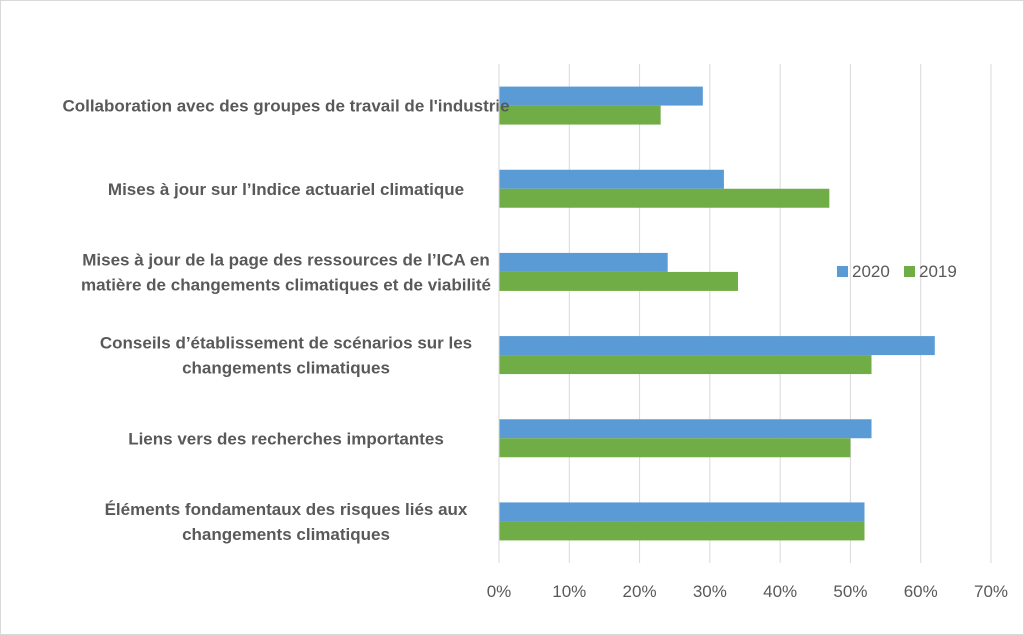  What do you see at coordinates (871, 271) in the screenshot?
I see `legend-label-2020: 2020` at bounding box center [871, 271].